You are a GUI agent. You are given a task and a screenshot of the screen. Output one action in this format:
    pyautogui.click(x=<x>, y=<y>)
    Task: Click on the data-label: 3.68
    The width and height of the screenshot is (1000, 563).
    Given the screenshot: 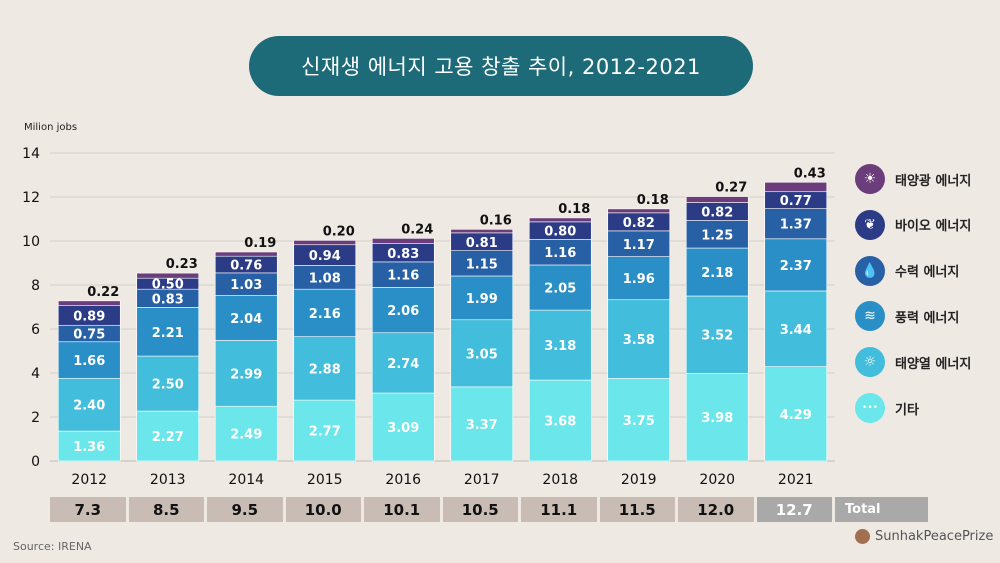 What is the action you would take?
    pyautogui.click(x=560, y=422)
    